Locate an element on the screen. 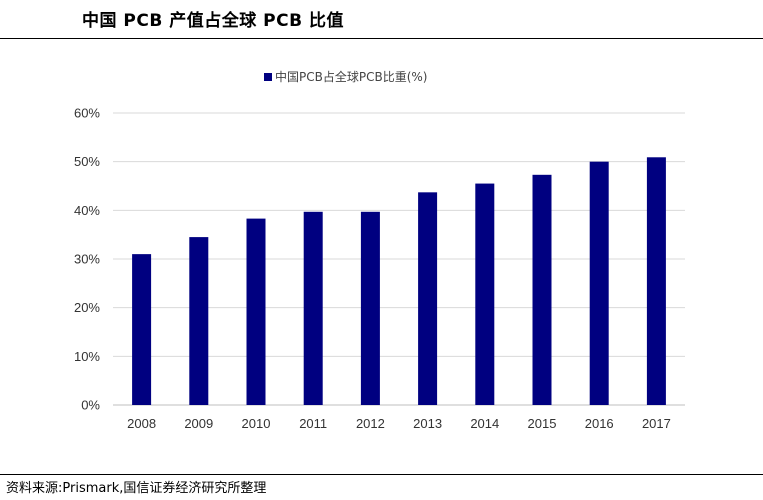 The width and height of the screenshot is (763, 500). y-tick-label: 50% is located at coordinates (87, 161).